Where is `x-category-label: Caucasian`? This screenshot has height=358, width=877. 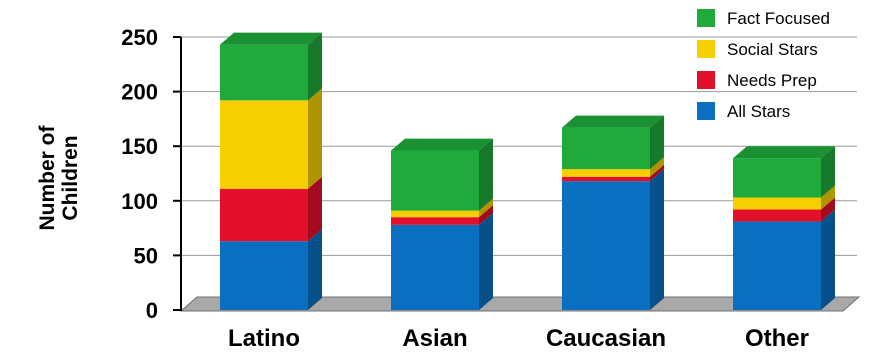
x-category-label: Caucasian is located at coordinates (606, 338).